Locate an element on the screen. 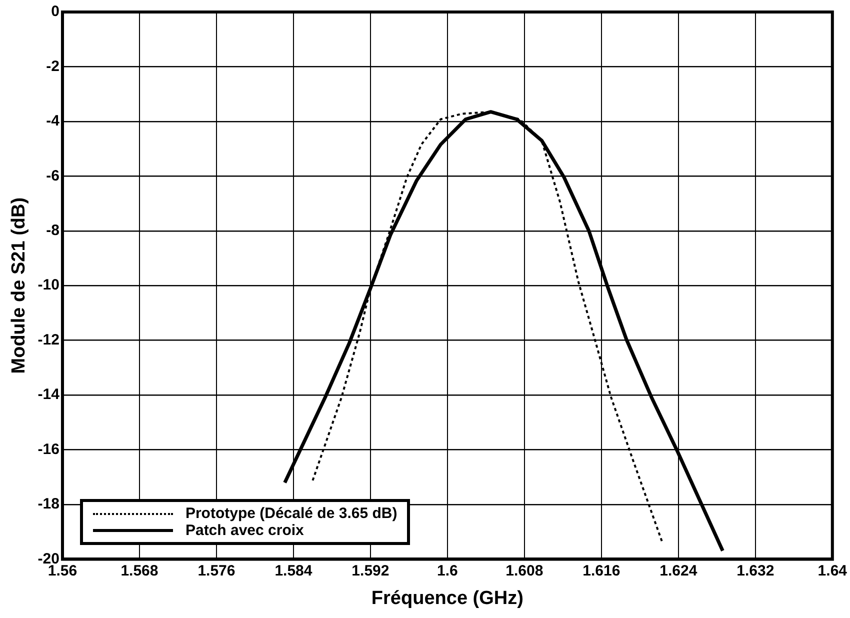  text: Patch avec croix is located at coordinates (244, 531).